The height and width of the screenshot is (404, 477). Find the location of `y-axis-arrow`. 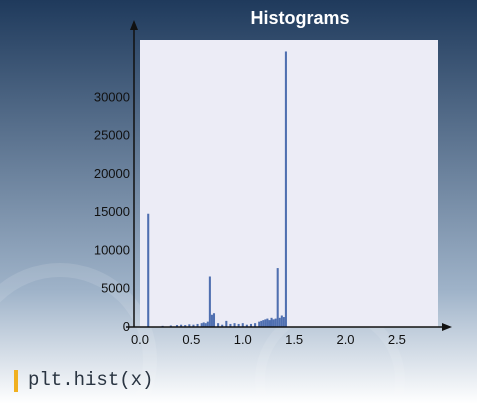

y-axis-arrow is located at coordinates (134, 25).